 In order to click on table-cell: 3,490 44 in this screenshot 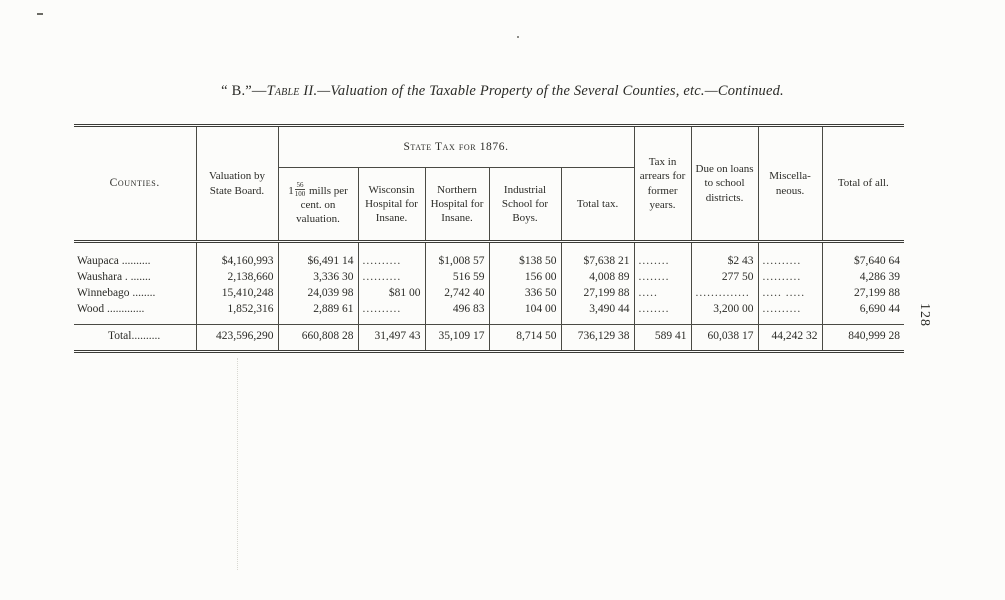, I will do `click(597, 313)`.